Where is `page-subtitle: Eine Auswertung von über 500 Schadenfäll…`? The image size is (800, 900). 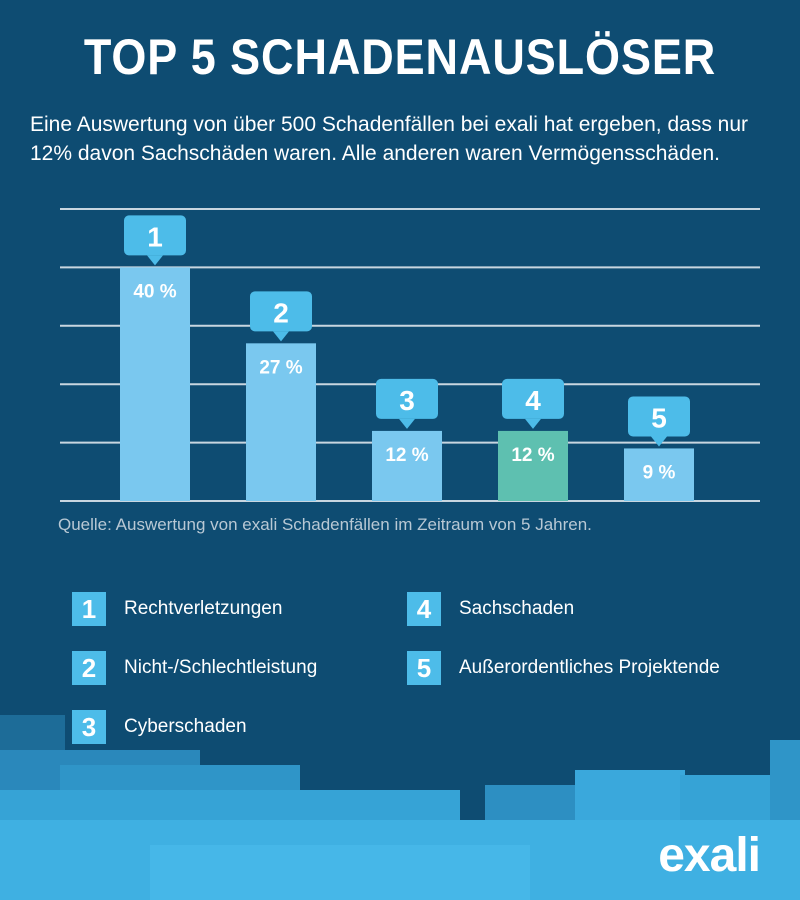 page-subtitle: Eine Auswertung von über 500 Schadenfäll… is located at coordinates (389, 139).